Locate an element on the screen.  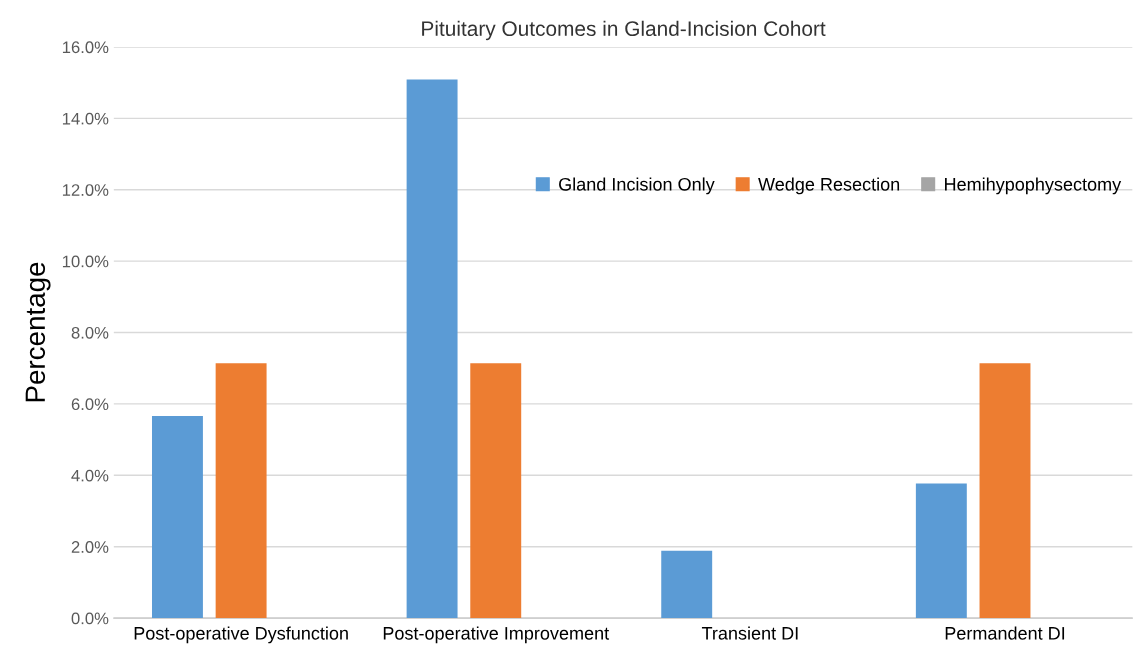
y-tick-label: 0.0% is located at coordinates (90, 618).